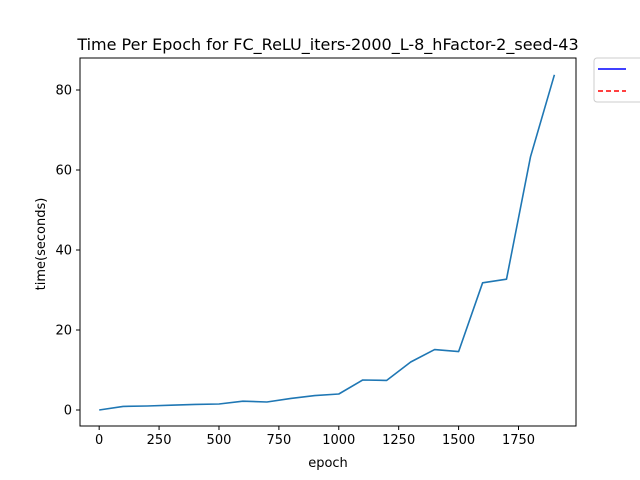  What do you see at coordinates (99, 440) in the screenshot?
I see `x-tick-label: 0` at bounding box center [99, 440].